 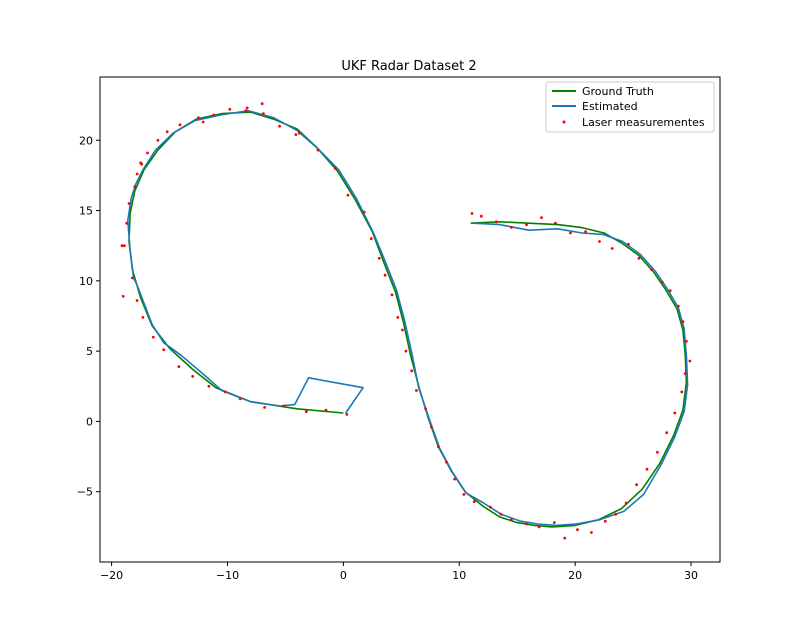 What do you see at coordinates (86, 140) in the screenshot?
I see `y-tick-label: 20` at bounding box center [86, 140].